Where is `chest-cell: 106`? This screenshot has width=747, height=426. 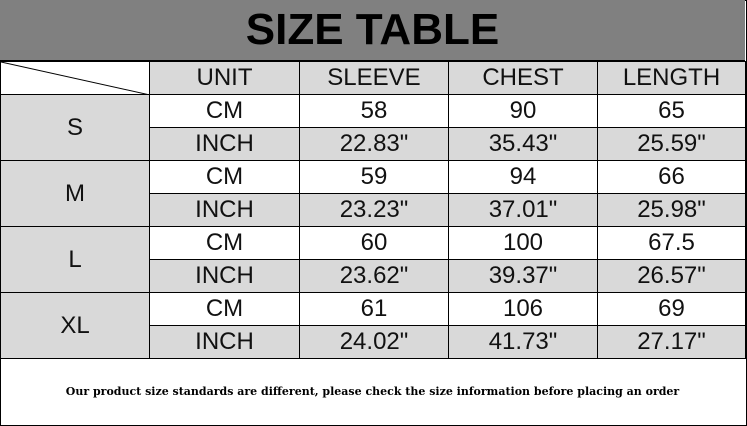
chest-cell: 106 is located at coordinates (523, 309).